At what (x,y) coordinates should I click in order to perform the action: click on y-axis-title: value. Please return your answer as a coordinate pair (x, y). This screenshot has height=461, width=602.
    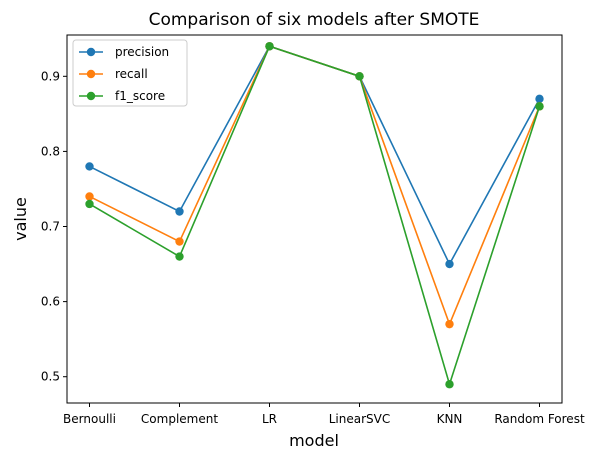
    Looking at the image, I should click on (20, 219).